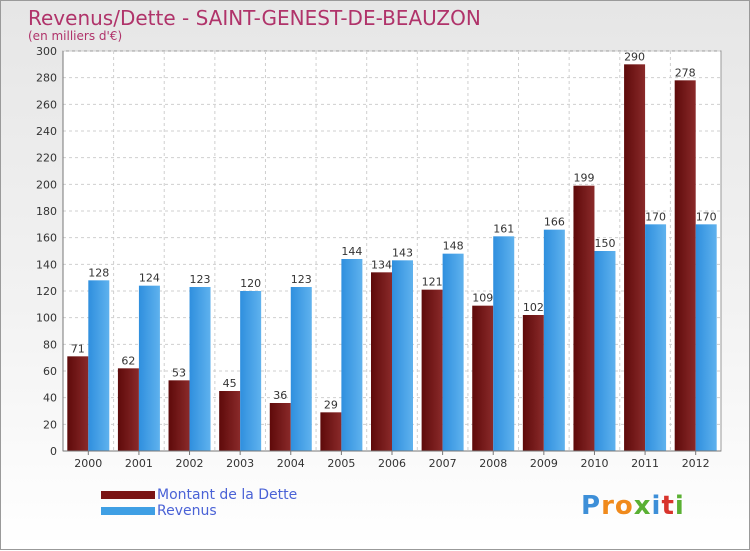 The height and width of the screenshot is (551, 750). I want to click on x-tick-label: 2002, so click(190, 463).